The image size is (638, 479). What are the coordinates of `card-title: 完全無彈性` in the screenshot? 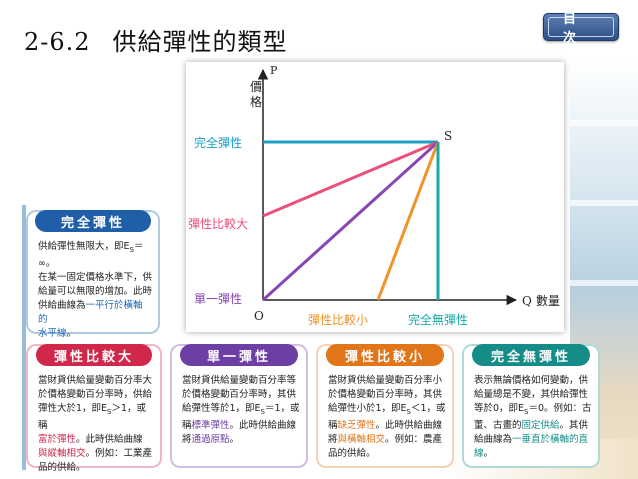 It's located at (531, 355).